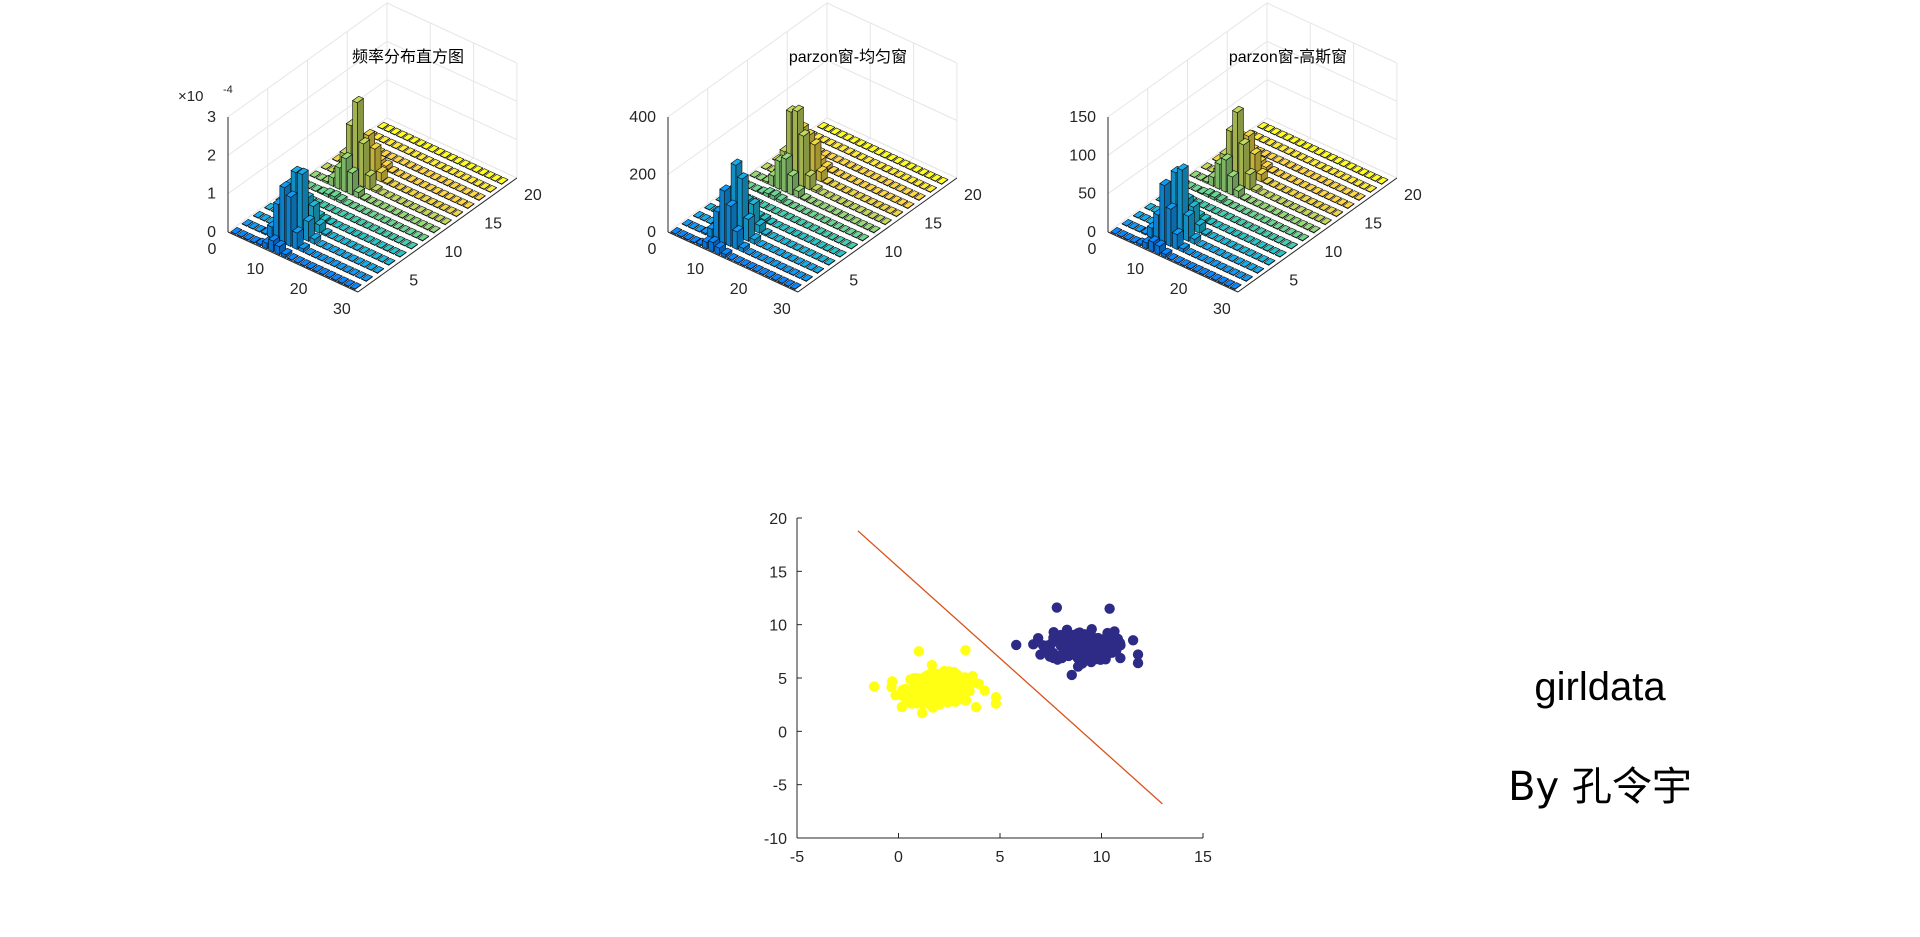 The width and height of the screenshot is (1920, 937). Describe the element at coordinates (877, 235) in the screenshot. I see `y-axis` at that location.